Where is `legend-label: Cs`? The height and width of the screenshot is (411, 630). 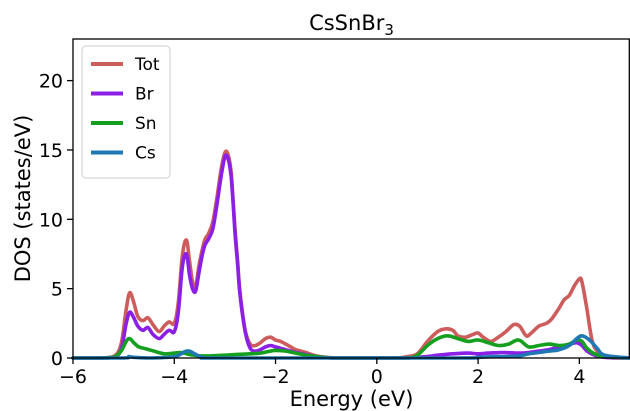
legend-label: Cs is located at coordinates (145, 154).